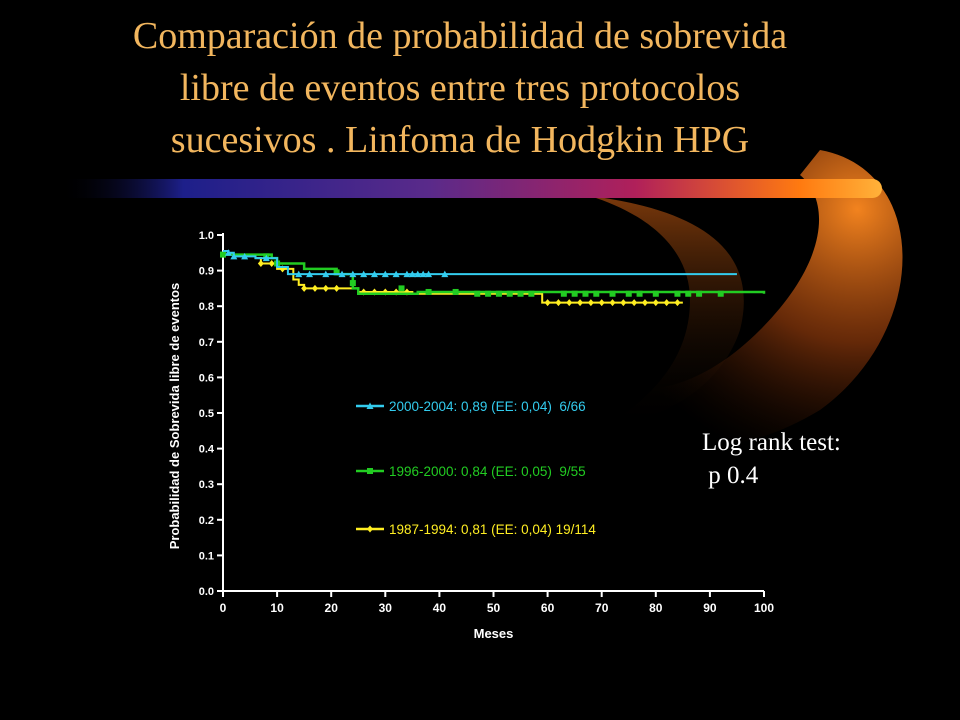 Image resolution: width=960 pixels, height=720 pixels. What do you see at coordinates (206, 307) in the screenshot?
I see `y-tick-label: 0.8` at bounding box center [206, 307].